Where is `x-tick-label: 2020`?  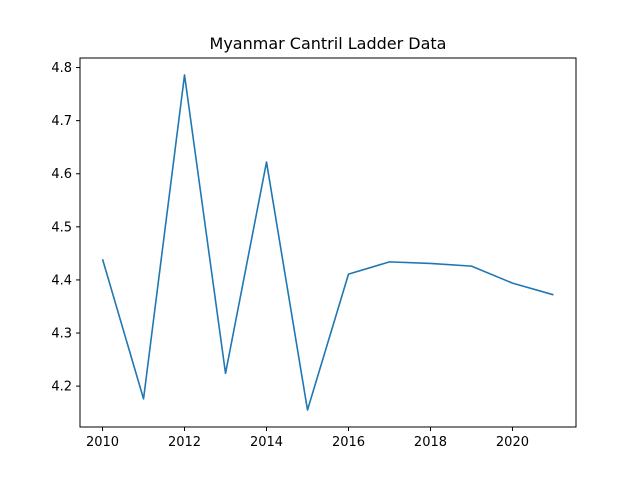 x-tick-label: 2020 is located at coordinates (512, 442).